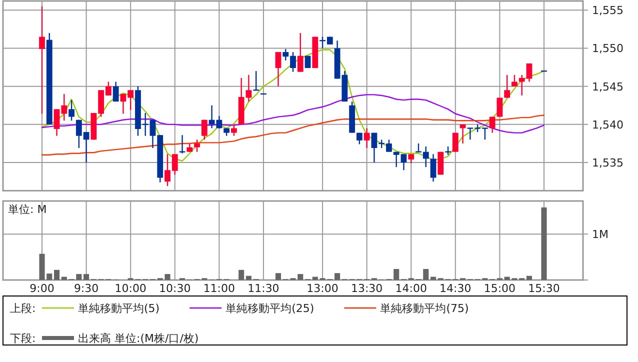  What do you see at coordinates (322, 288) in the screenshot?
I see `x-tick-label: 13:00` at bounding box center [322, 288].